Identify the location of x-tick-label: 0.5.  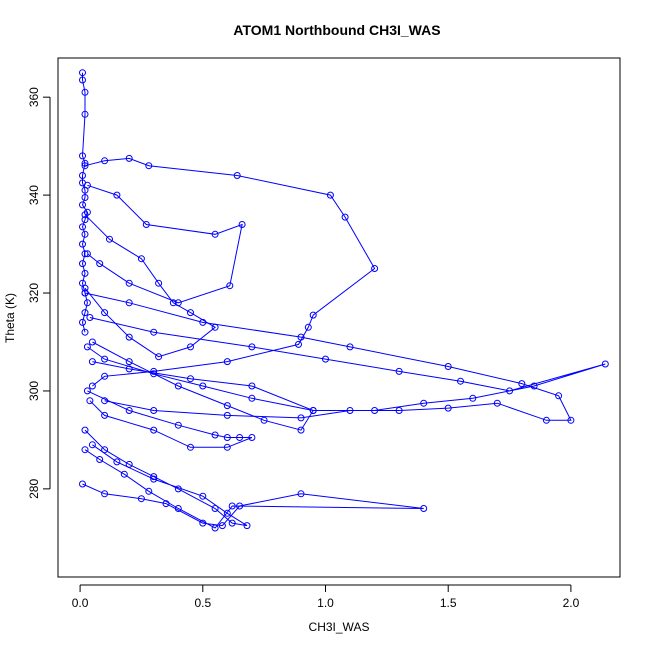
(202, 603).